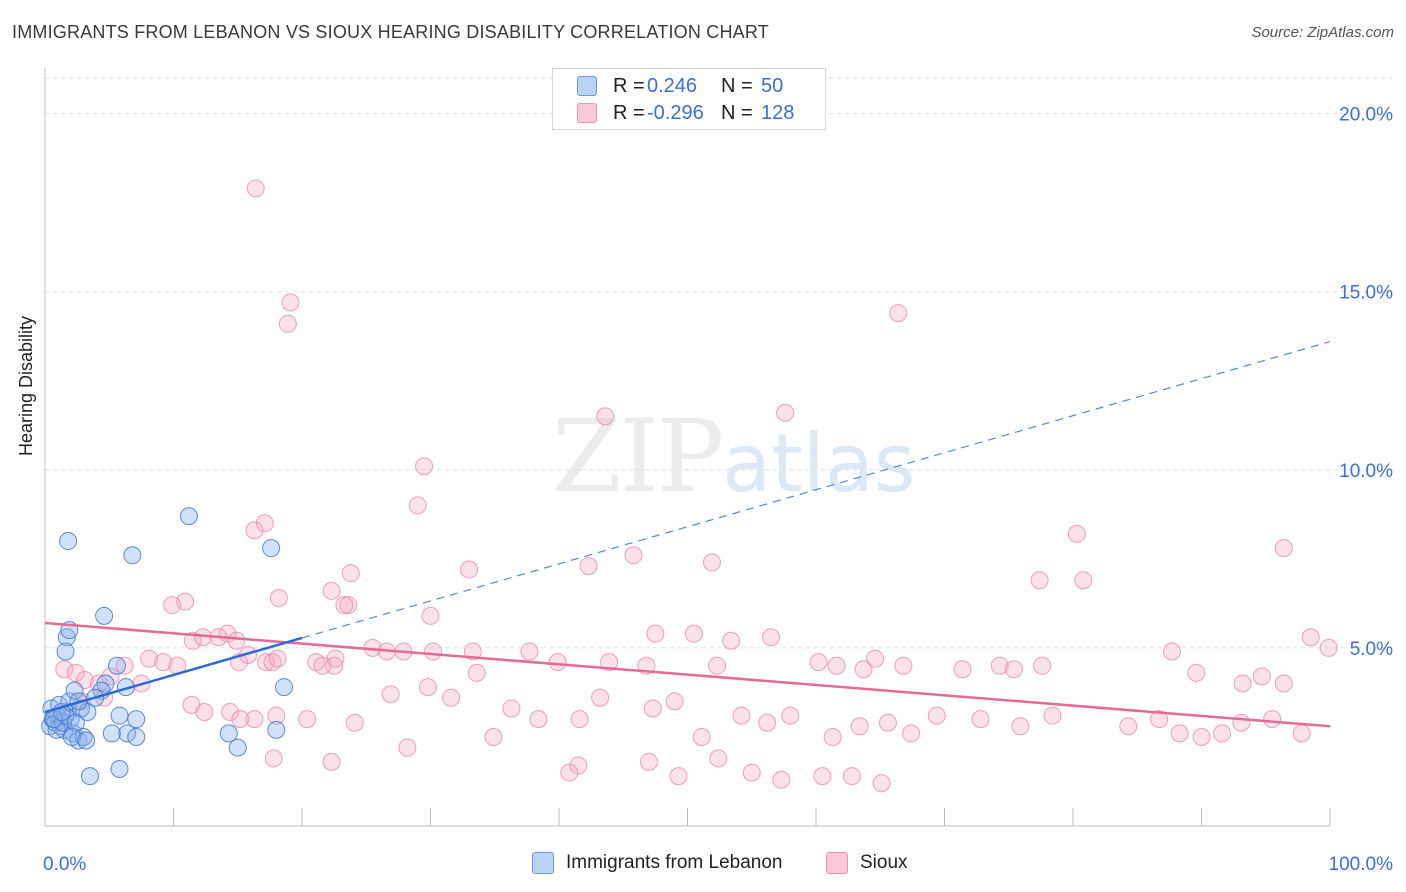  What do you see at coordinates (1371, 649) in the screenshot?
I see `y-tick-label: 5.0%` at bounding box center [1371, 649].